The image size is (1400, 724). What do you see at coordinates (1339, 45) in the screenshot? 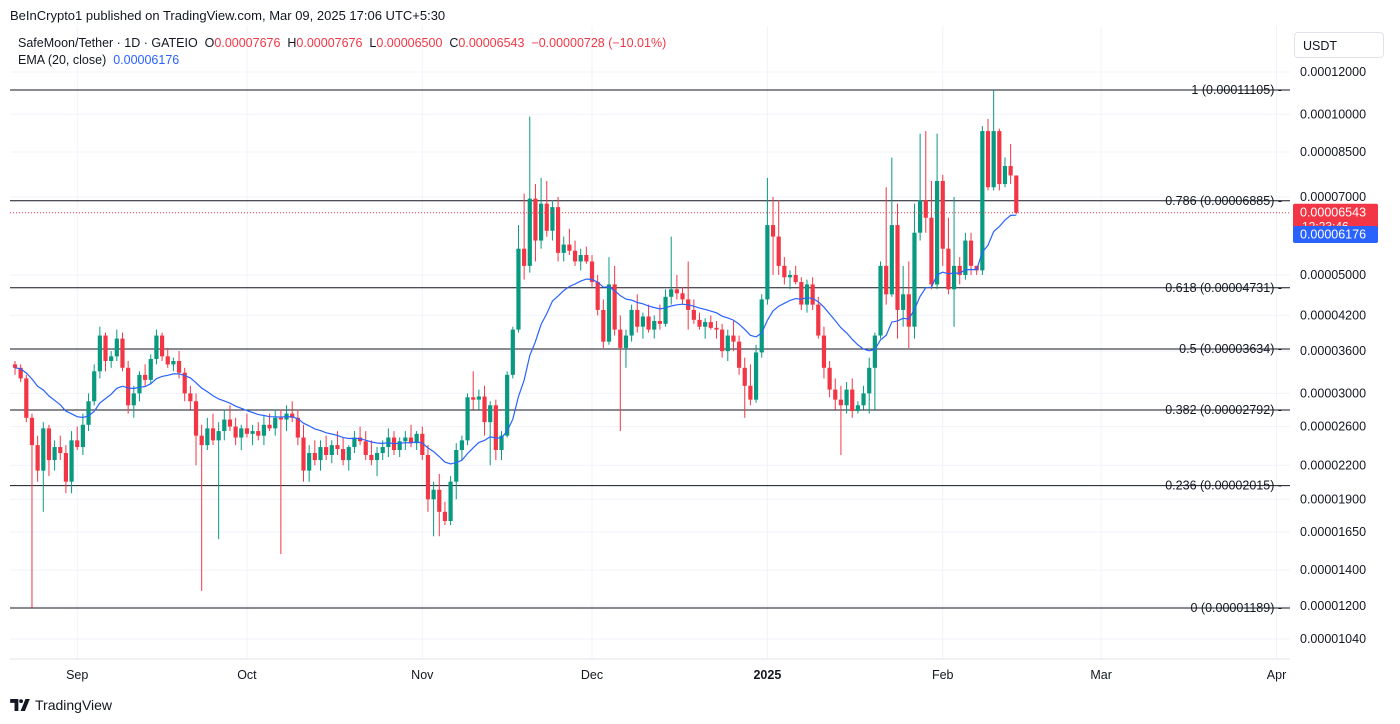
I see `currency-selector: USDT` at bounding box center [1339, 45].